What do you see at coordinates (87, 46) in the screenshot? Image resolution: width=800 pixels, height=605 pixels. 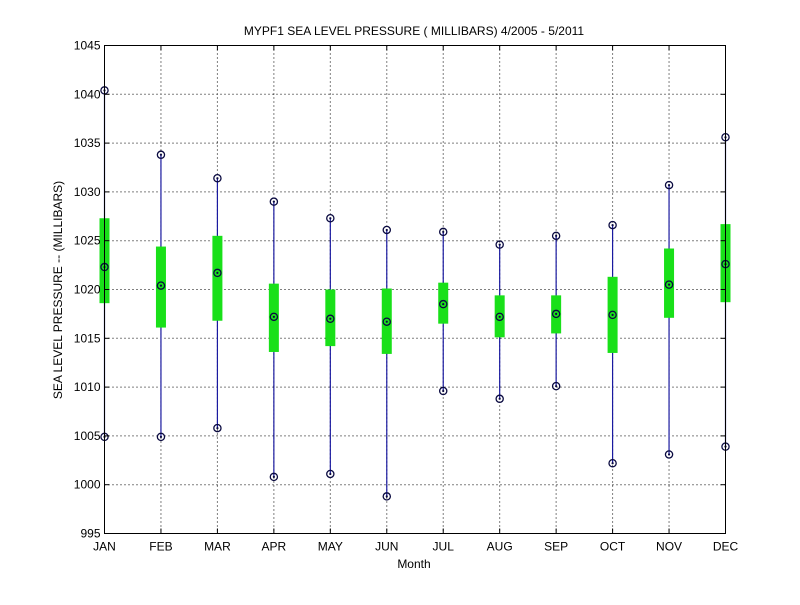 I see `y-tick-label: 1045` at bounding box center [87, 46].